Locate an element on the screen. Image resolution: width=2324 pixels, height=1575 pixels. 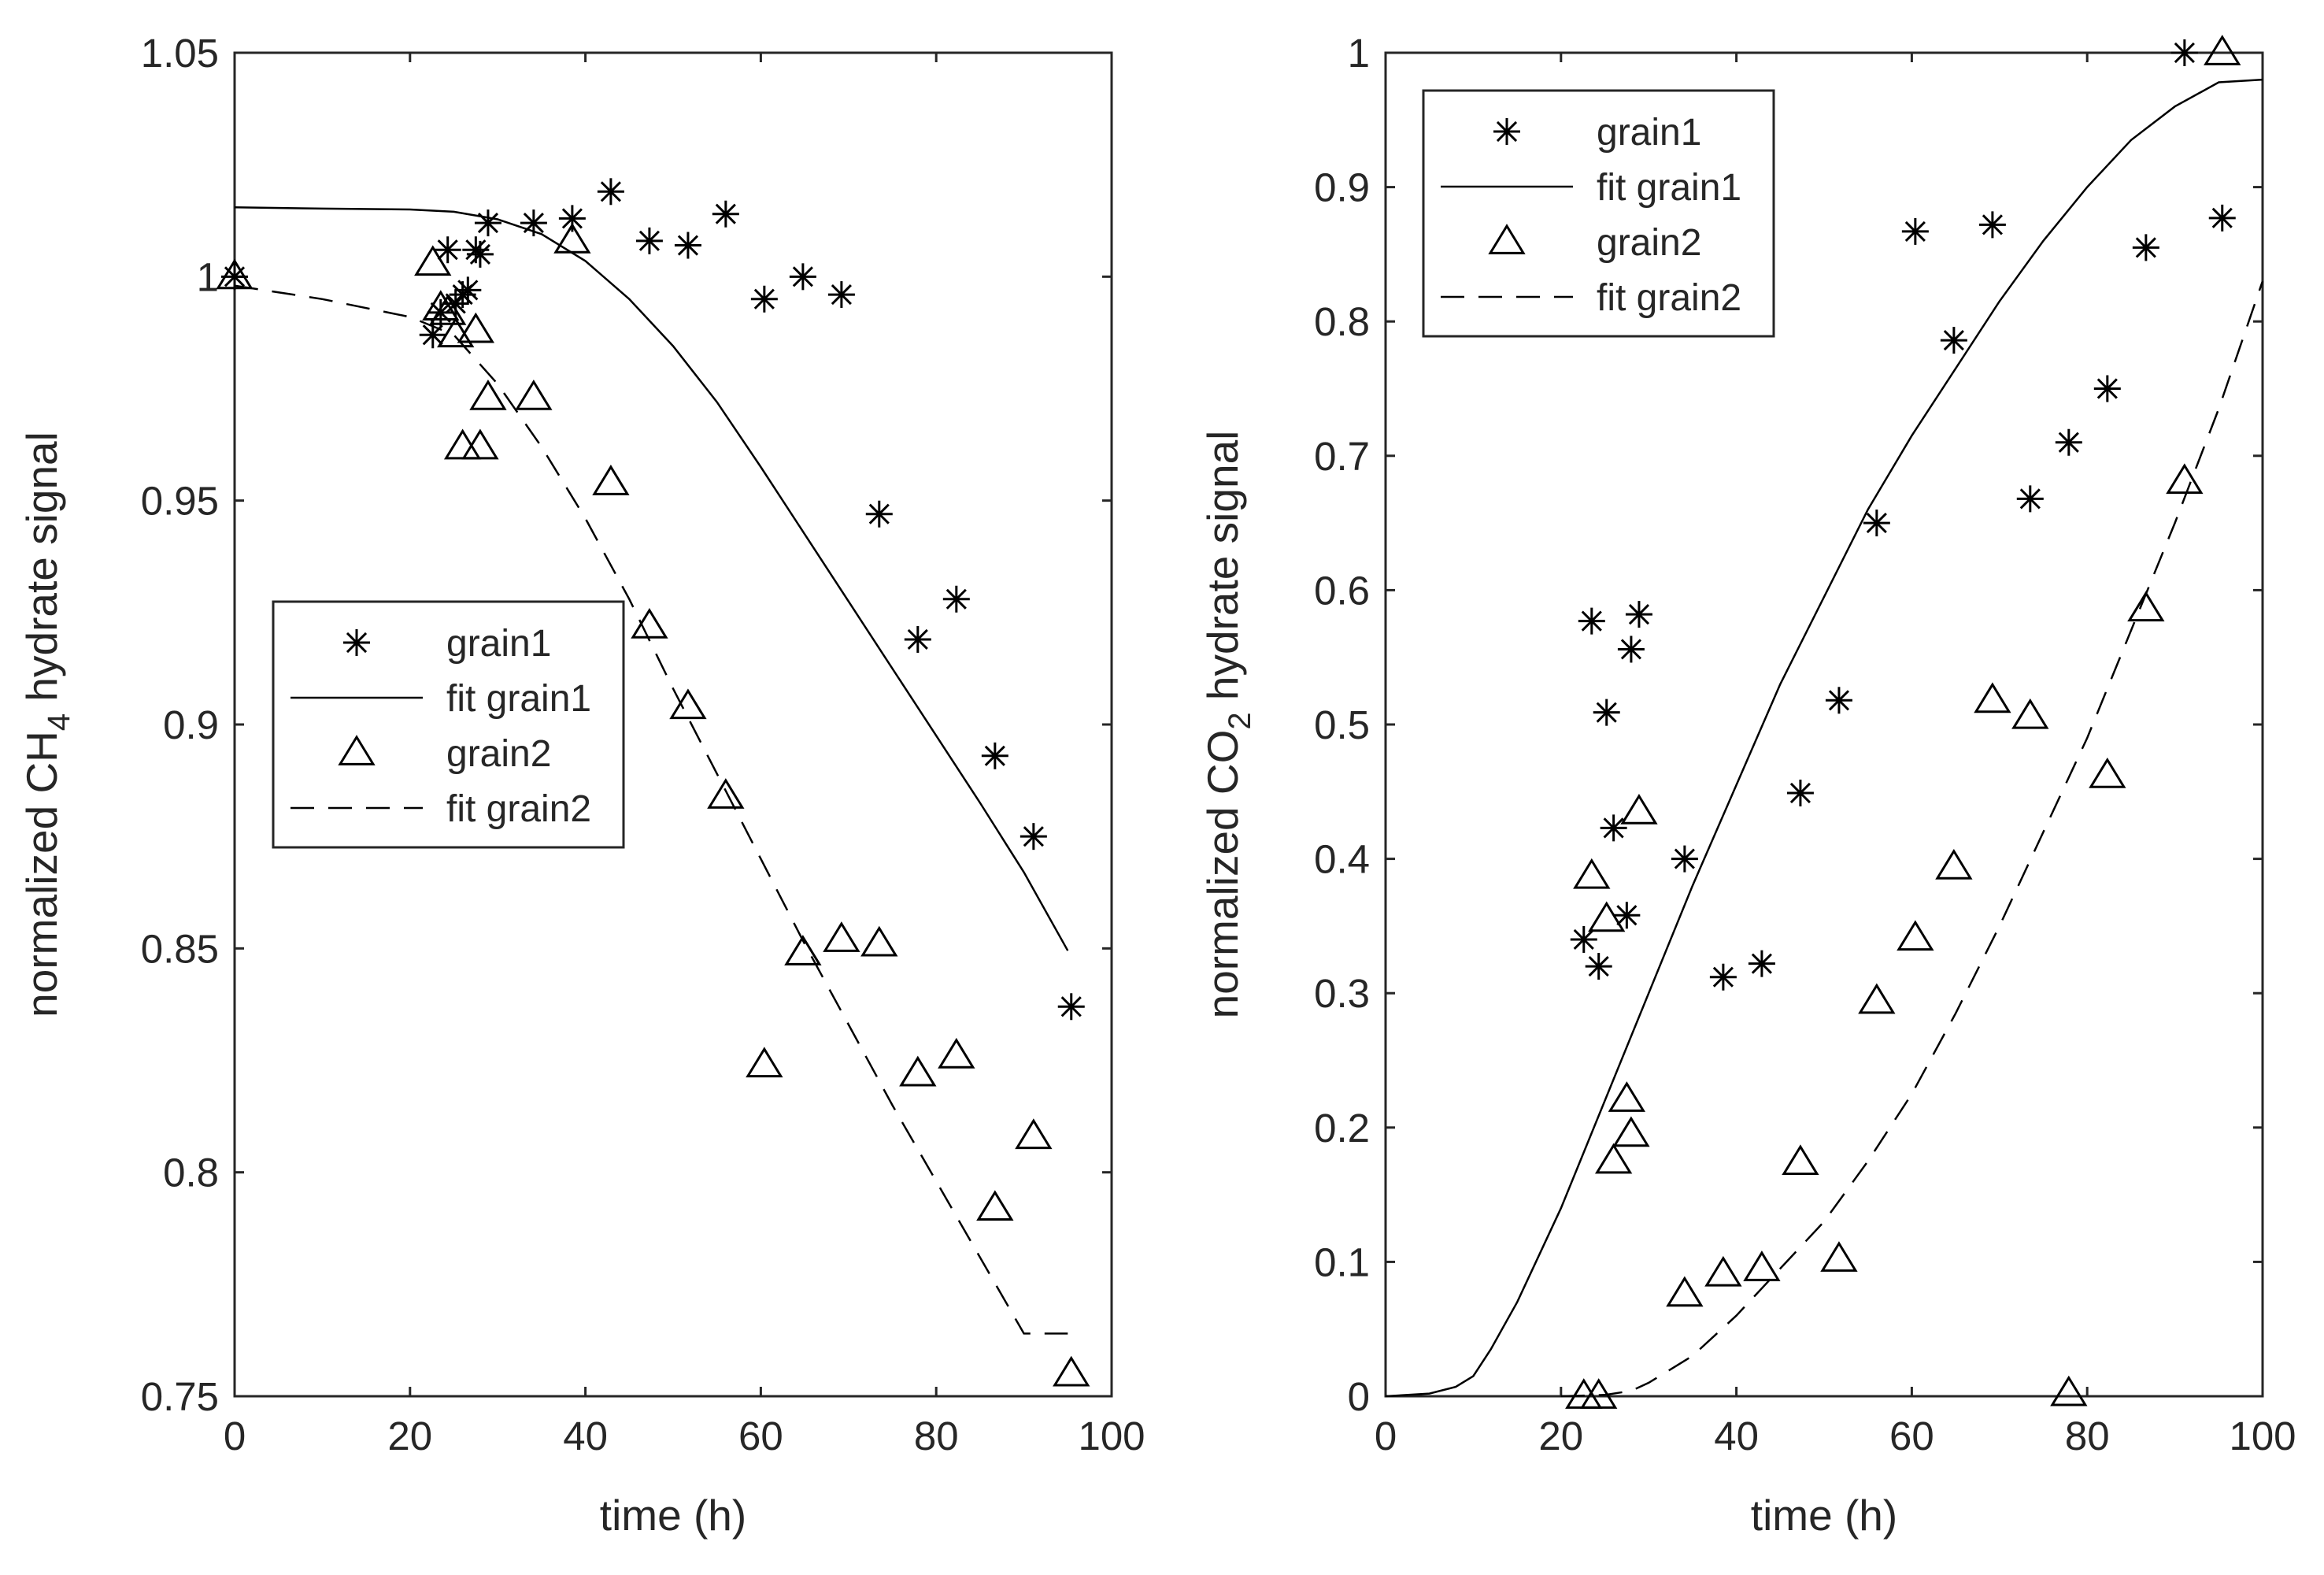
y-tick-label: 0.1 is located at coordinates (1342, 1262).